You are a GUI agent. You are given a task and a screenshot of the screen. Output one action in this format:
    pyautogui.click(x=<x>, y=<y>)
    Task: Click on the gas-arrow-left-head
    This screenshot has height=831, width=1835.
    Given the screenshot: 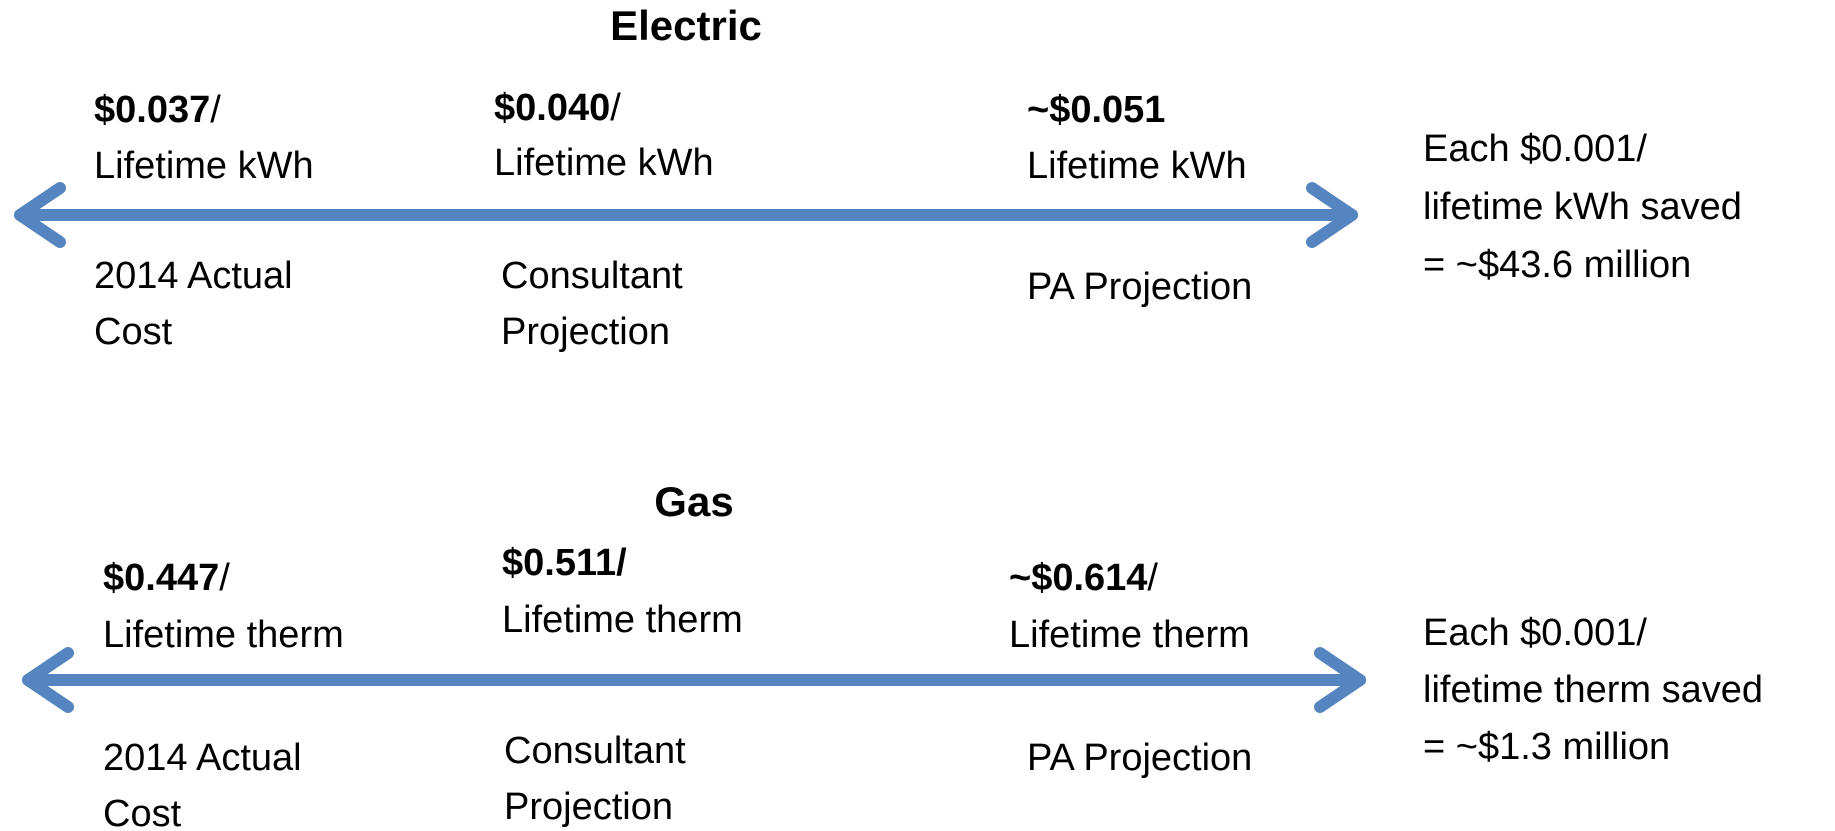 What is the action you would take?
    pyautogui.click(x=48, y=680)
    